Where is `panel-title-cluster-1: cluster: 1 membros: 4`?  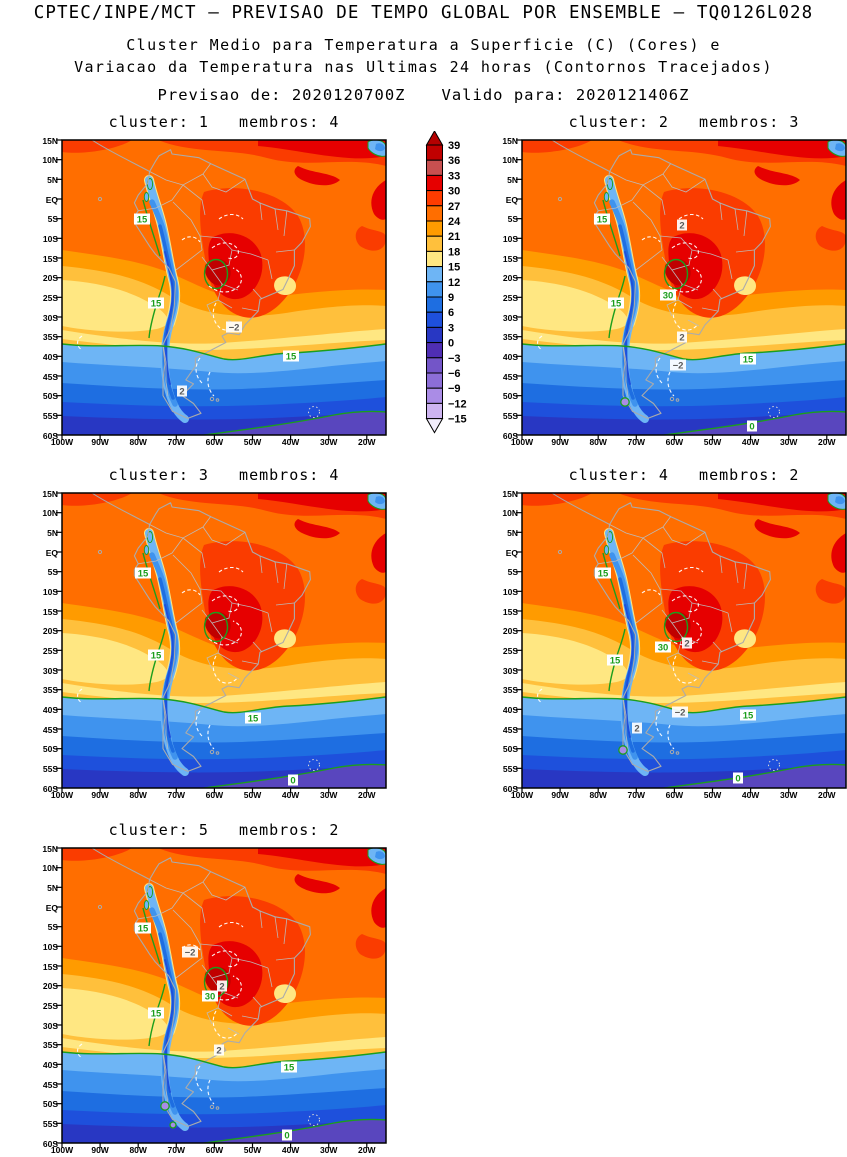
panel-title-cluster-1: cluster: 1 membros: 4 is located at coordinates (224, 122).